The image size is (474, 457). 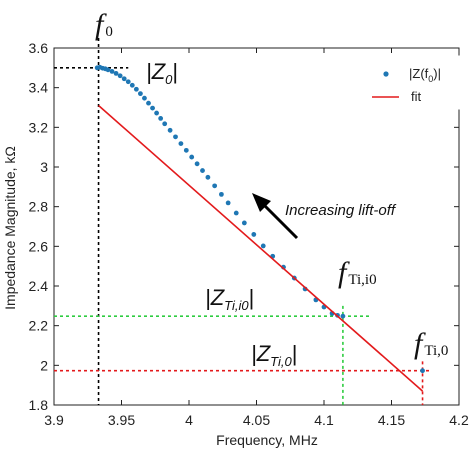 What do you see at coordinates (436, 351) in the screenshot?
I see `annotation-fti-0-sub: Ti,0` at bounding box center [436, 351].